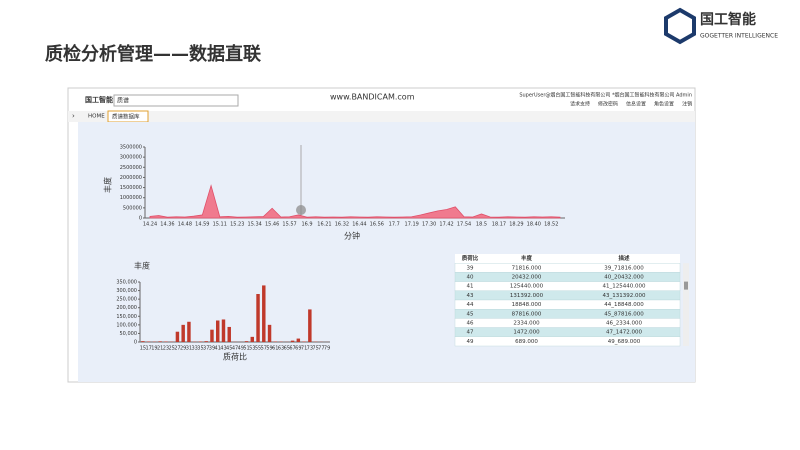  Describe the element at coordinates (281, 349) in the screenshot. I see `x-tick-label: 63` at that location.